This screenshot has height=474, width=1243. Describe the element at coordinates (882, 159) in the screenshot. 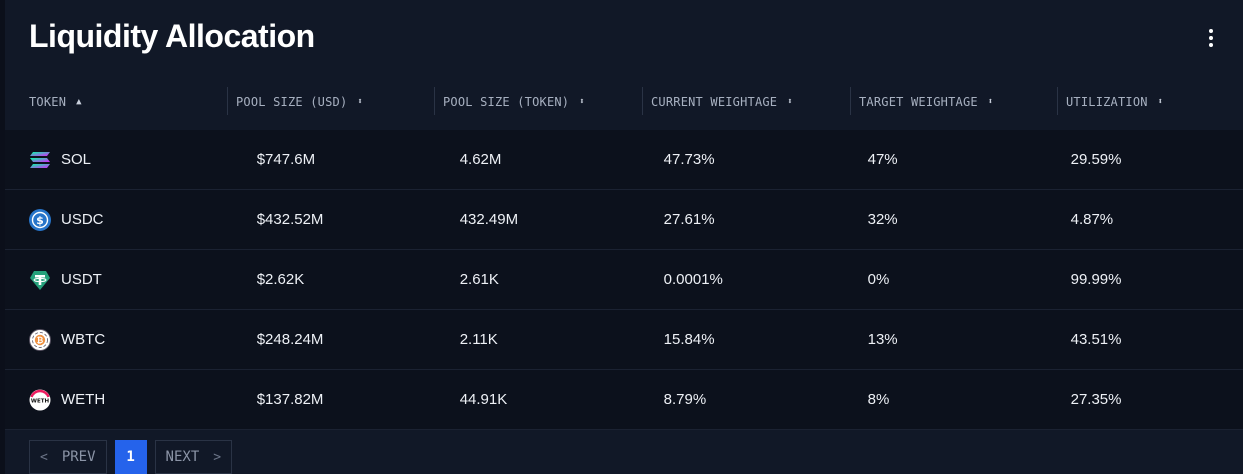

I see `target-weightage-value: 47%` at that location.